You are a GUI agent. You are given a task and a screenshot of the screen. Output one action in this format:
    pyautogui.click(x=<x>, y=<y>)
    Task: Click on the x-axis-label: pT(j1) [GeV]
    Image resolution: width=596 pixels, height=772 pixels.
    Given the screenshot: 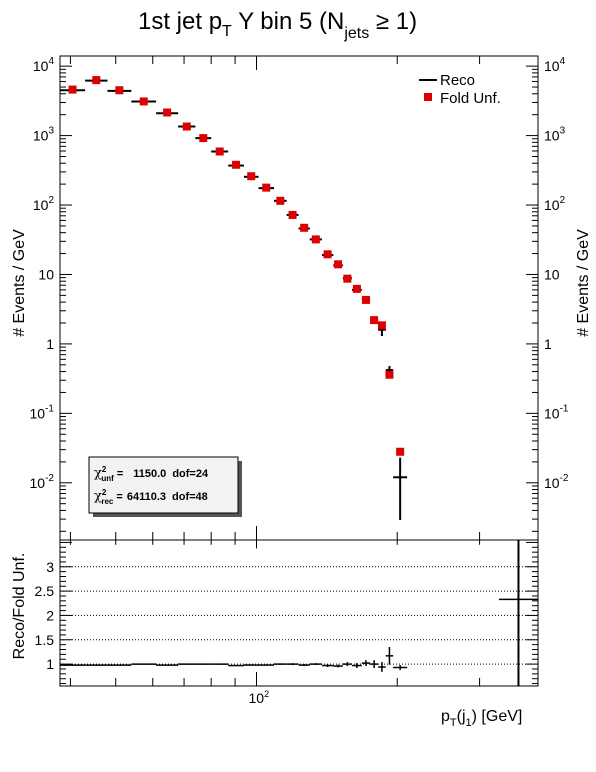 What is the action you would take?
    pyautogui.click(x=481, y=718)
    